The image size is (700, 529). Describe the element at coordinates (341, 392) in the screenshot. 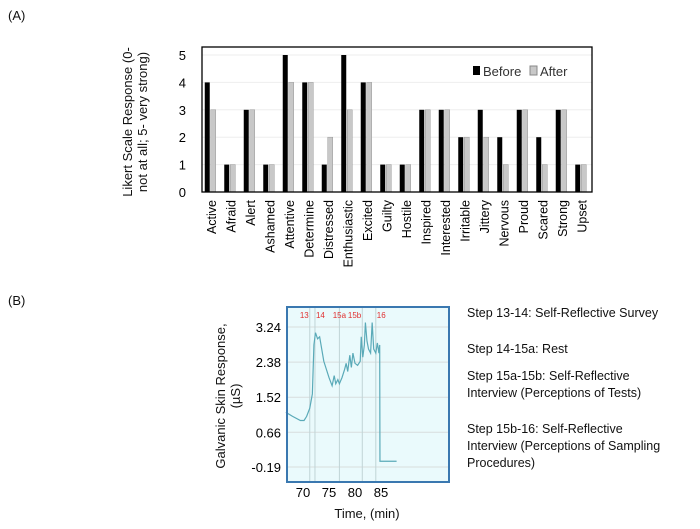

I see `gsr-line` at that location.